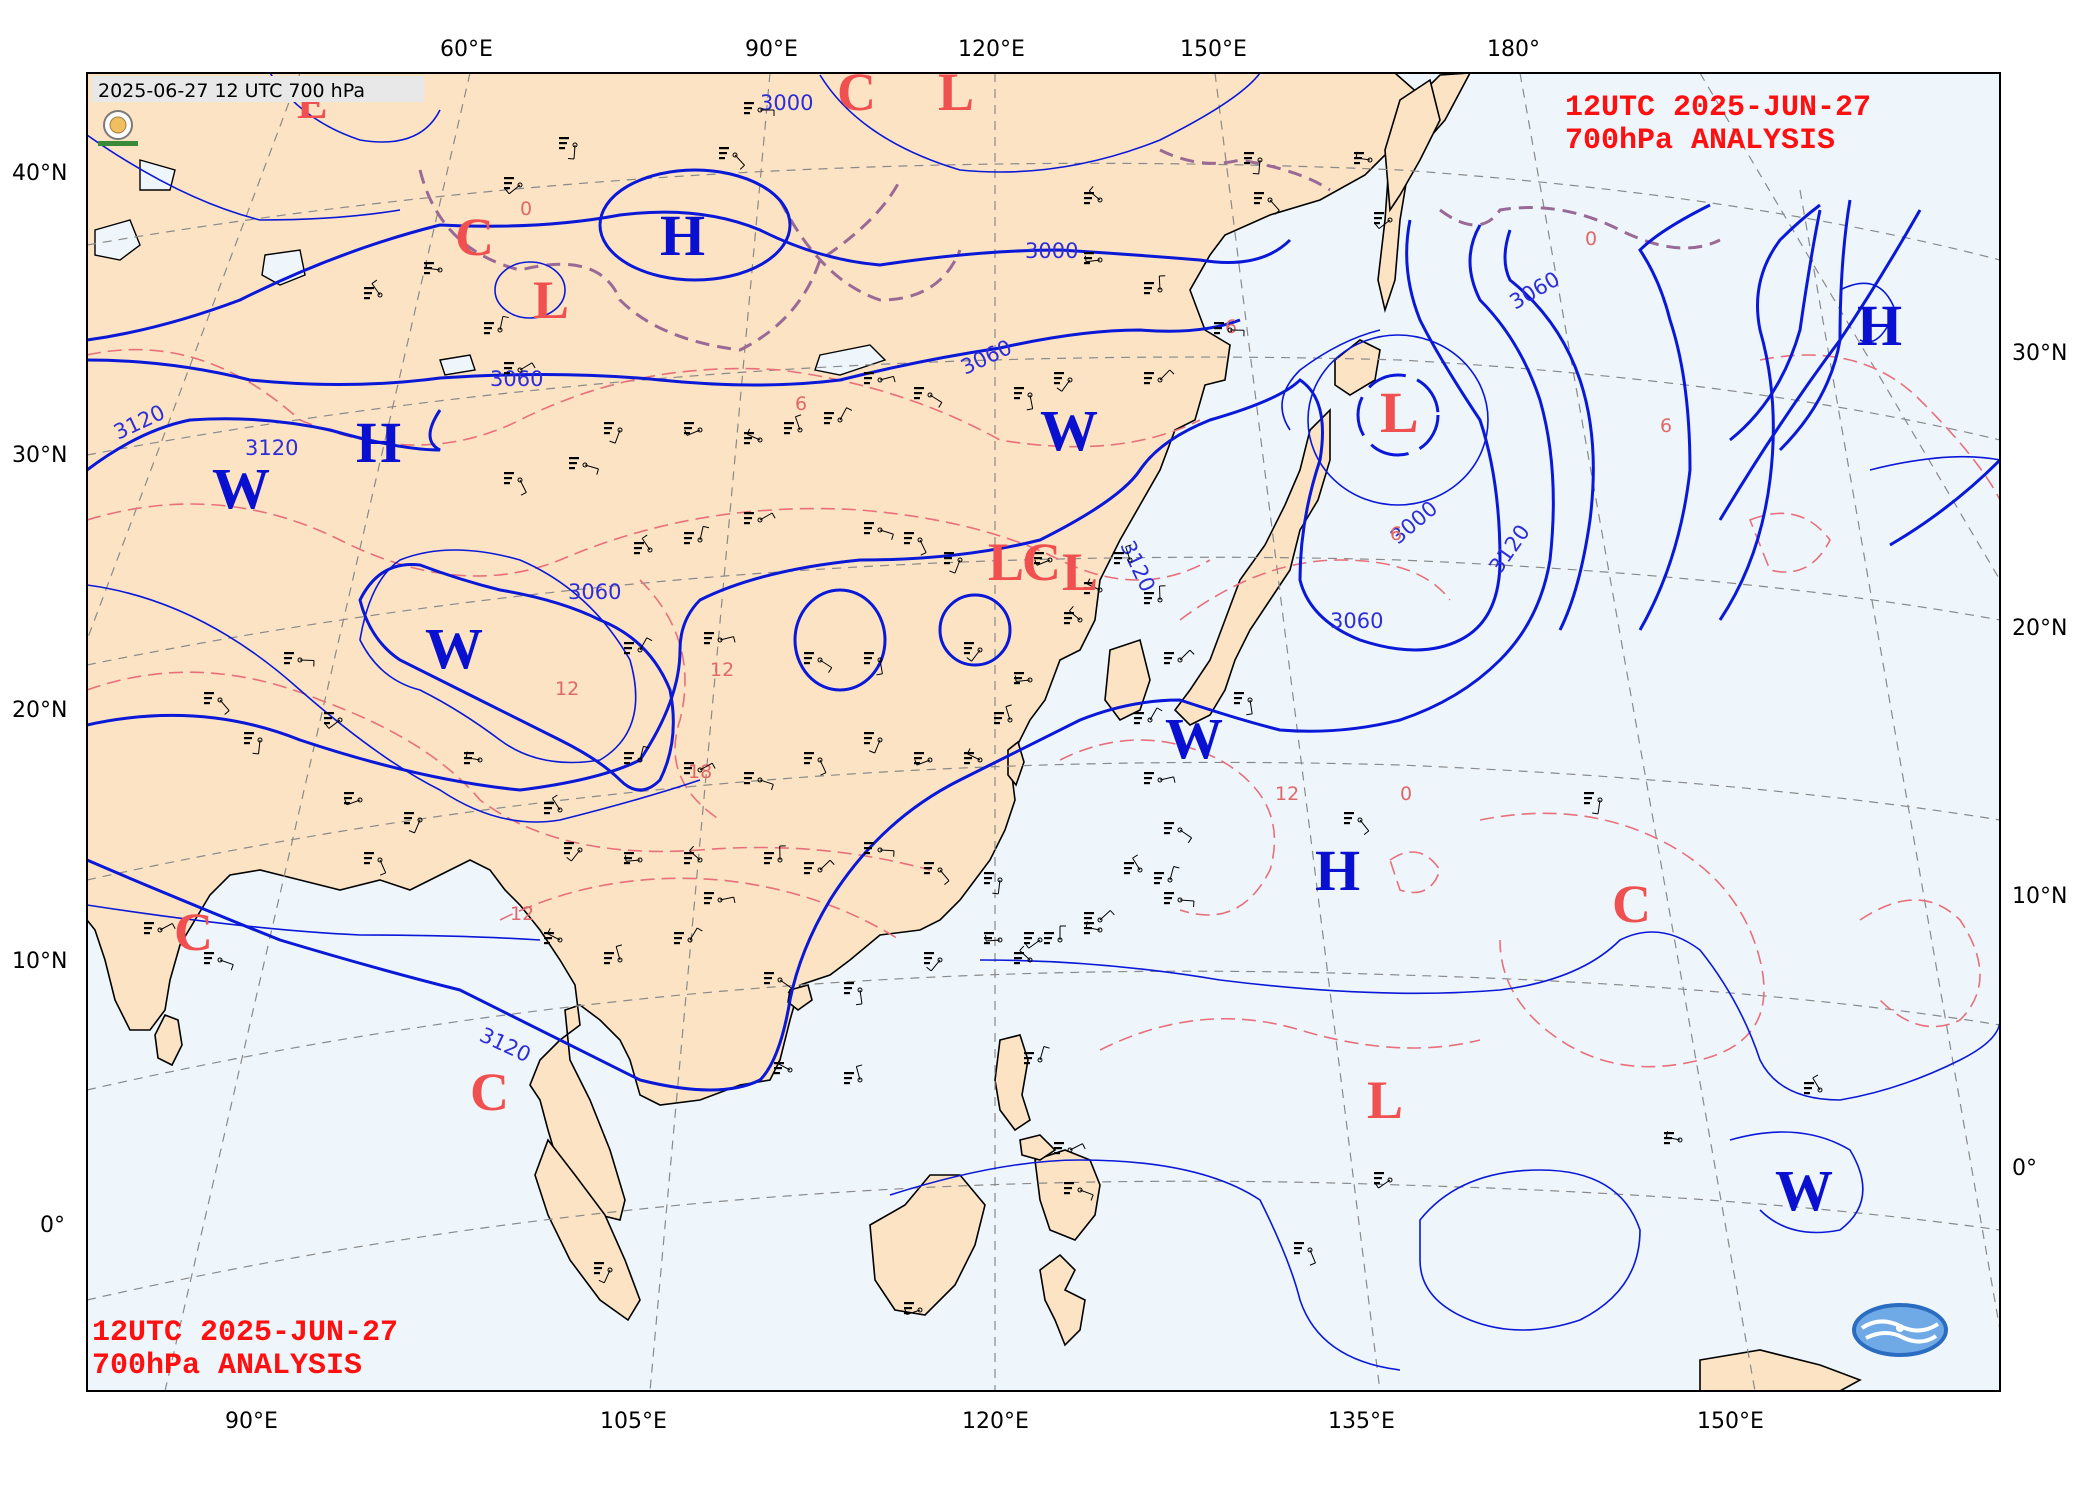 The image size is (2090, 1510). Describe the element at coordinates (1038, 1147) in the screenshot. I see `land-visayas` at that location.